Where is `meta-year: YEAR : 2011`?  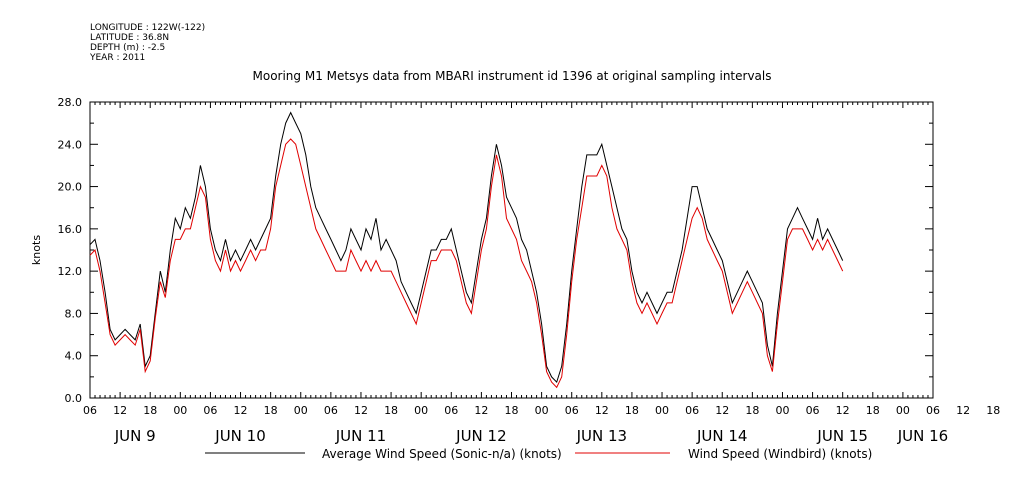
meta-year: YEAR : 2011 is located at coordinates (117, 58).